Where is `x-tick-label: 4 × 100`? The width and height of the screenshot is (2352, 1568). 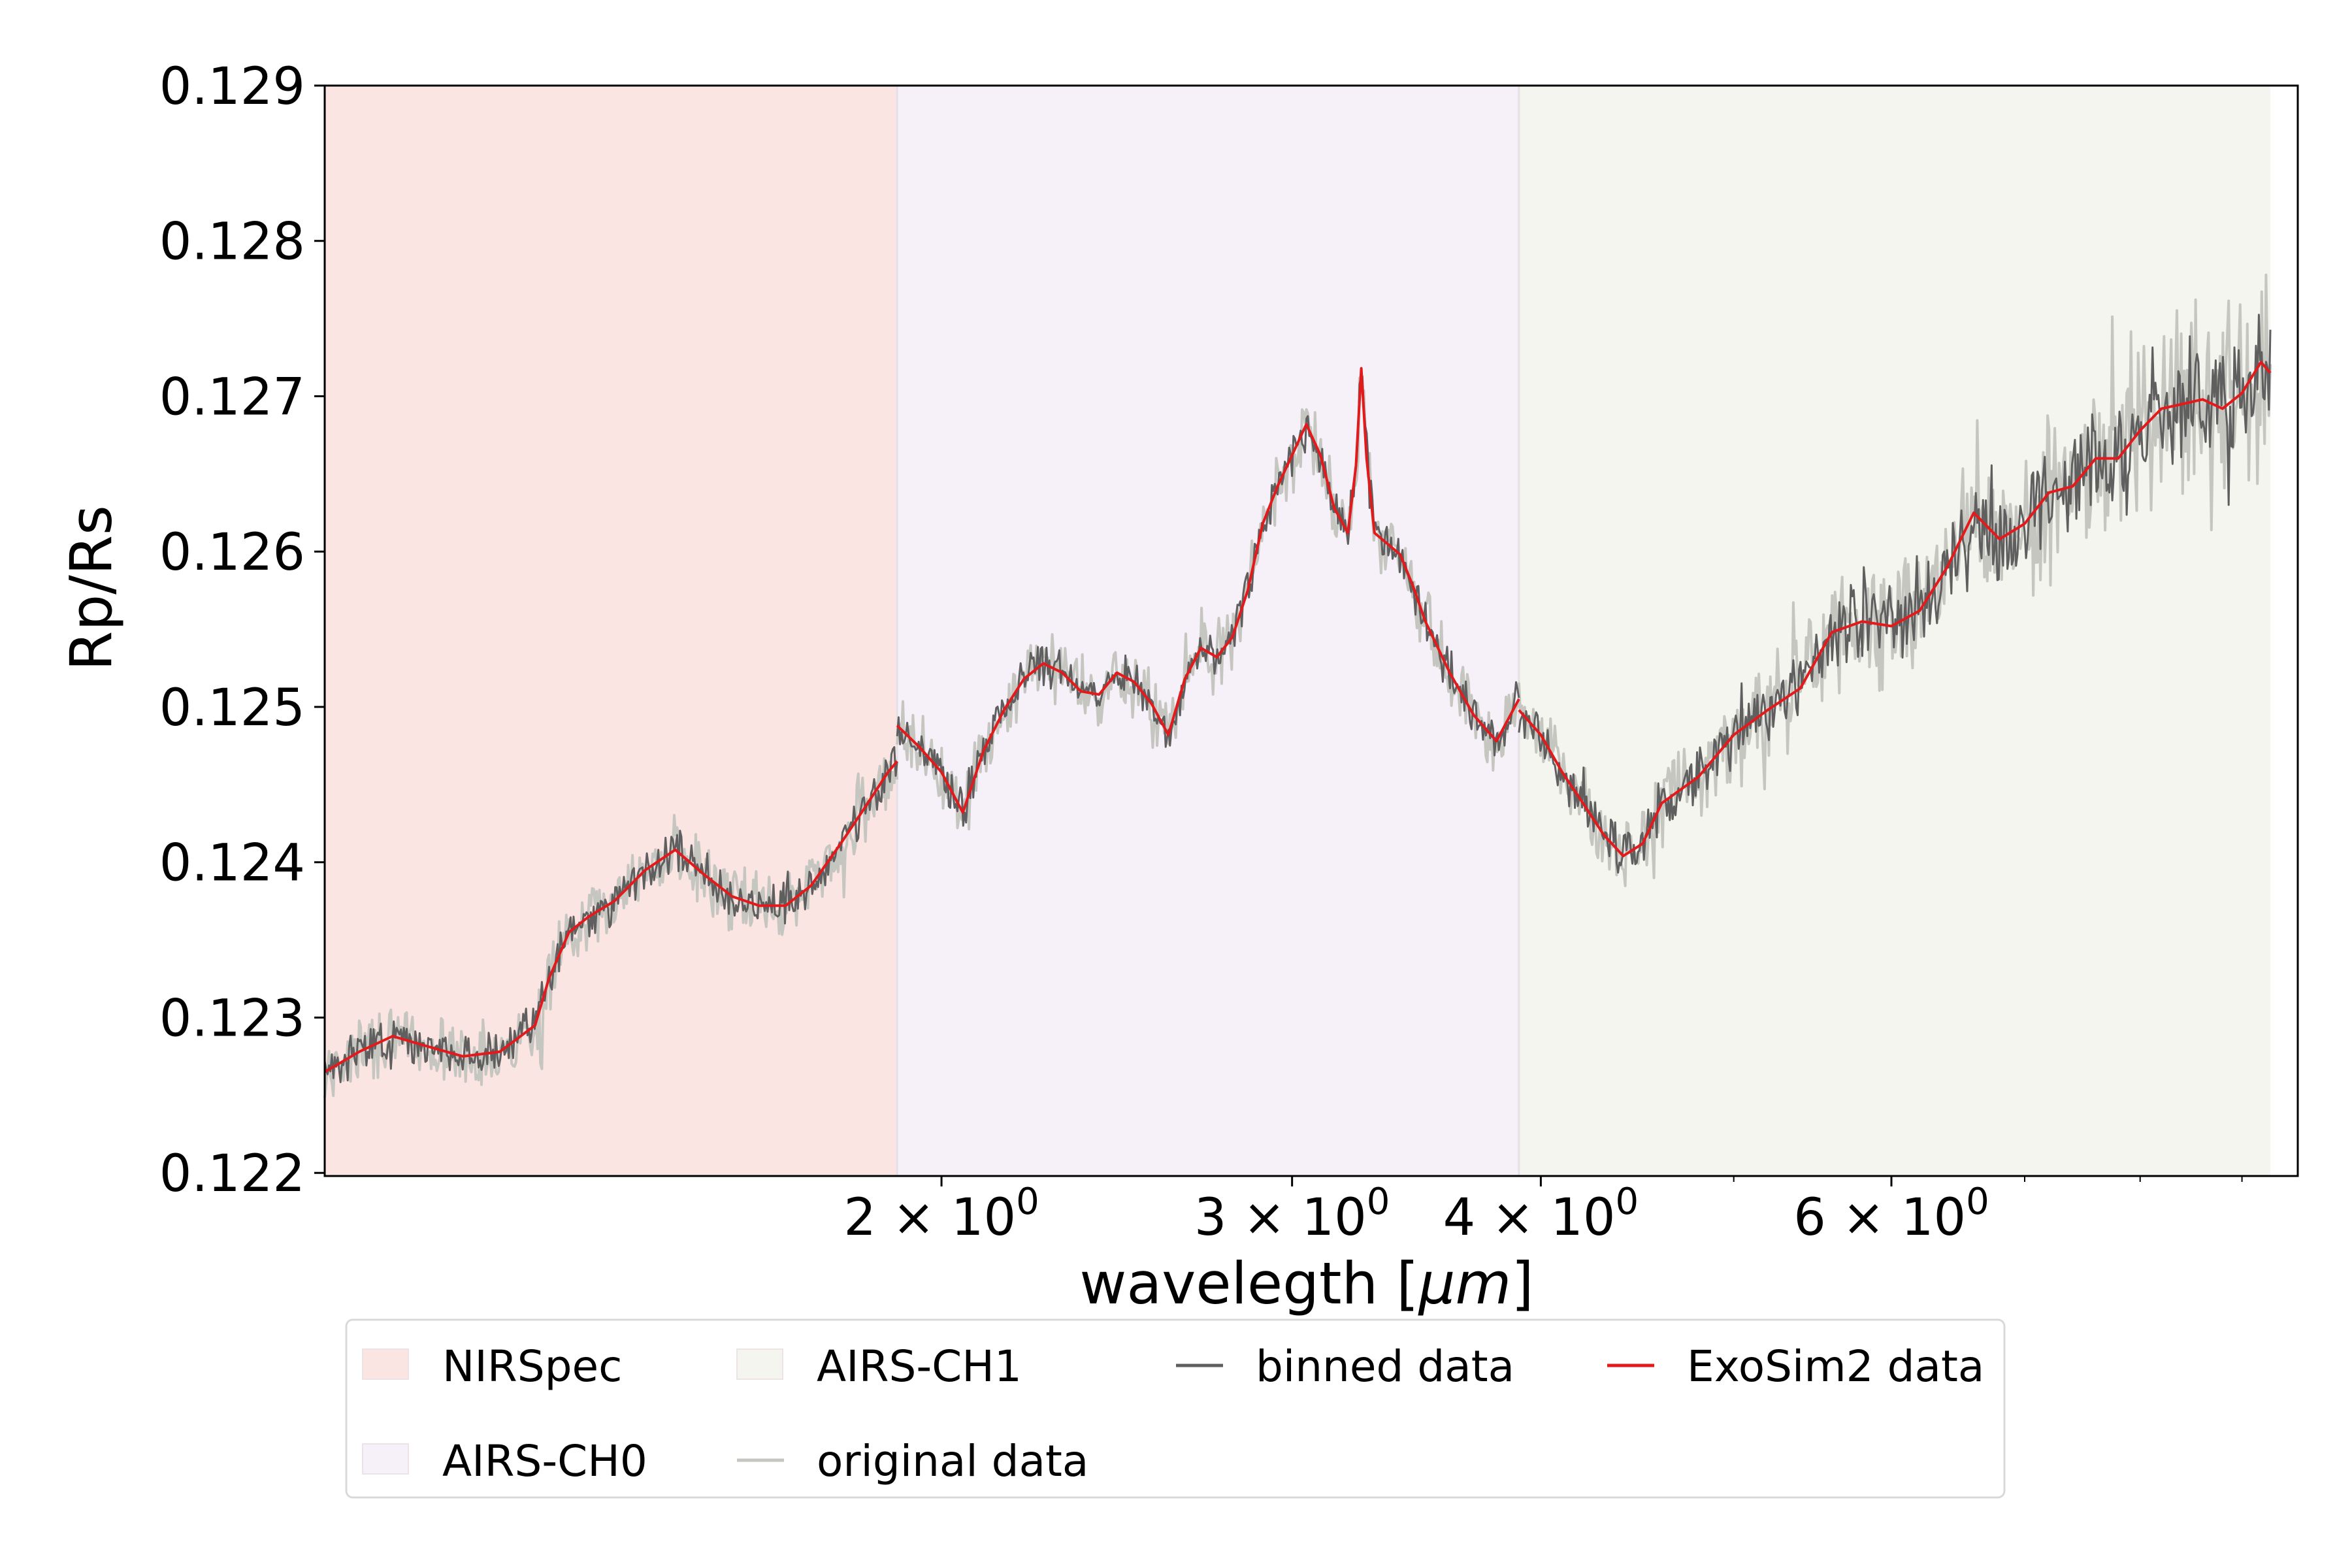 x-tick-label: 4 × 100 is located at coordinates (1541, 1214).